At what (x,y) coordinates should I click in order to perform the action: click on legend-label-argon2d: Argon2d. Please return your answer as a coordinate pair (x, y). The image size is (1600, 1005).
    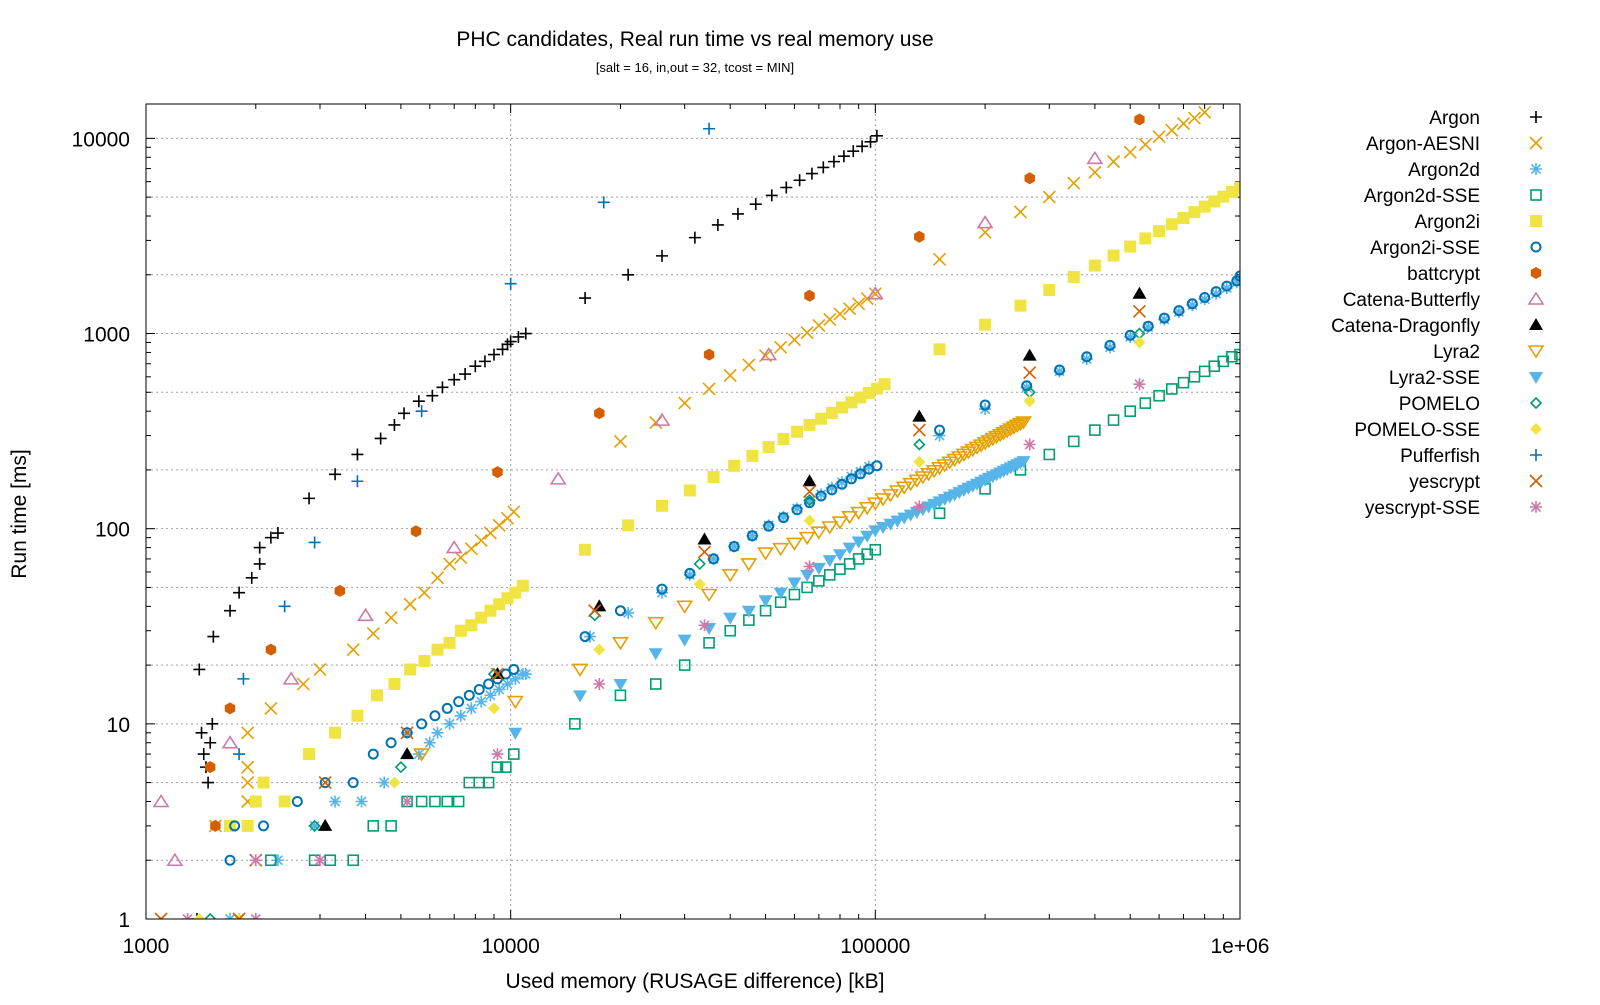
    Looking at the image, I should click on (1444, 170).